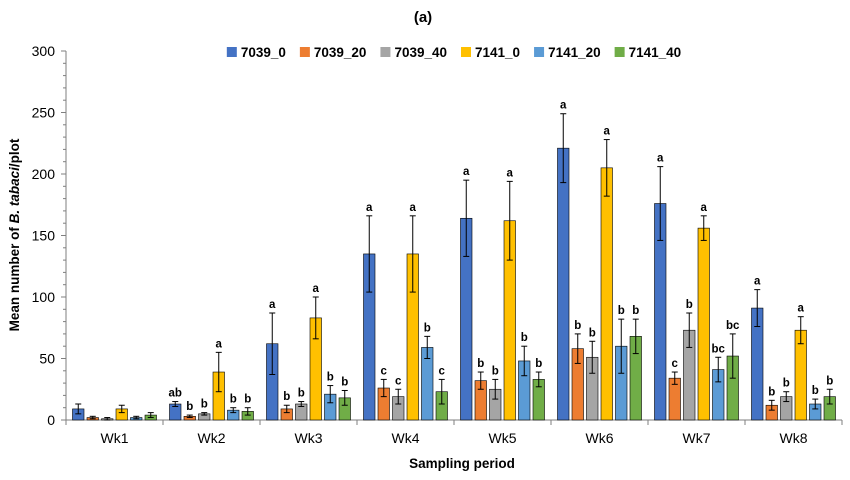  What do you see at coordinates (51, 420) in the screenshot?
I see `y-tick-label: 0` at bounding box center [51, 420].